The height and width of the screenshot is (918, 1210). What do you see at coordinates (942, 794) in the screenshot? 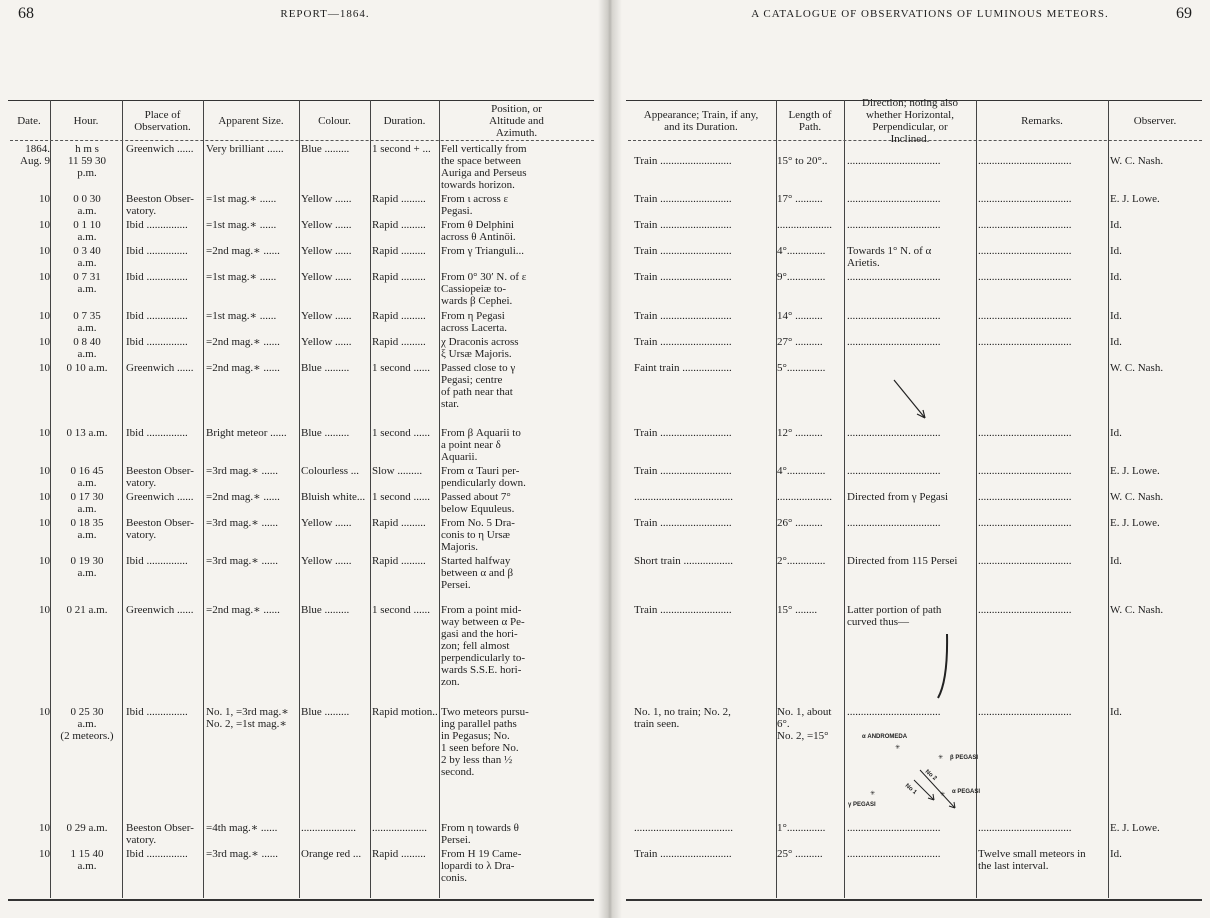
I see `star-alpha-pegasi: ✳` at bounding box center [942, 794].